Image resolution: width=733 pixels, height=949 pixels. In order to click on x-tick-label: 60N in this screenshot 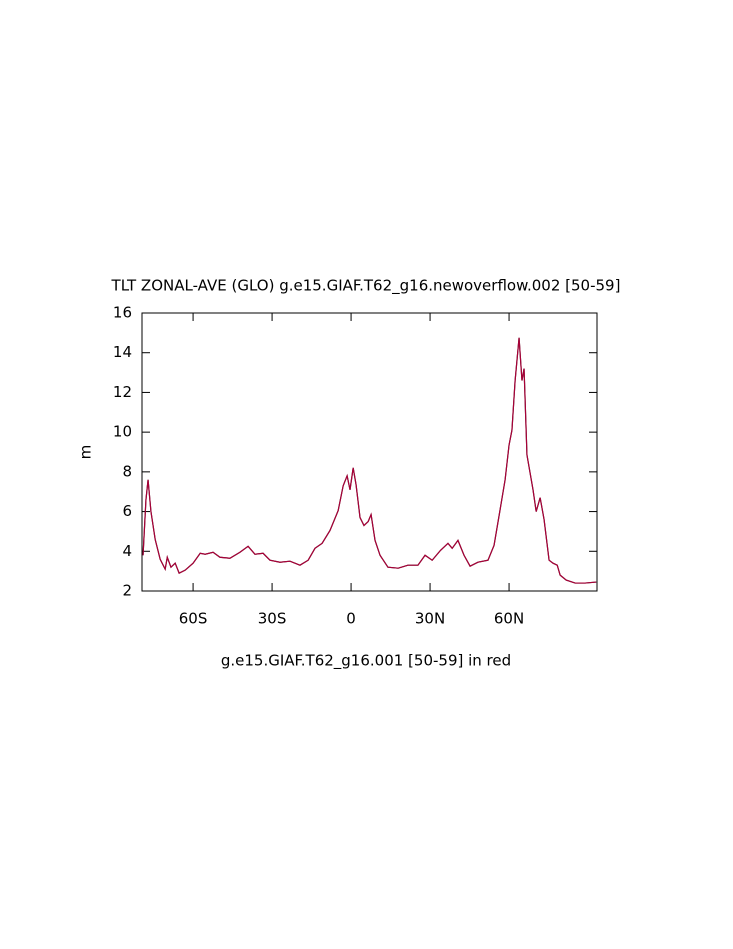, I will do `click(509, 619)`.